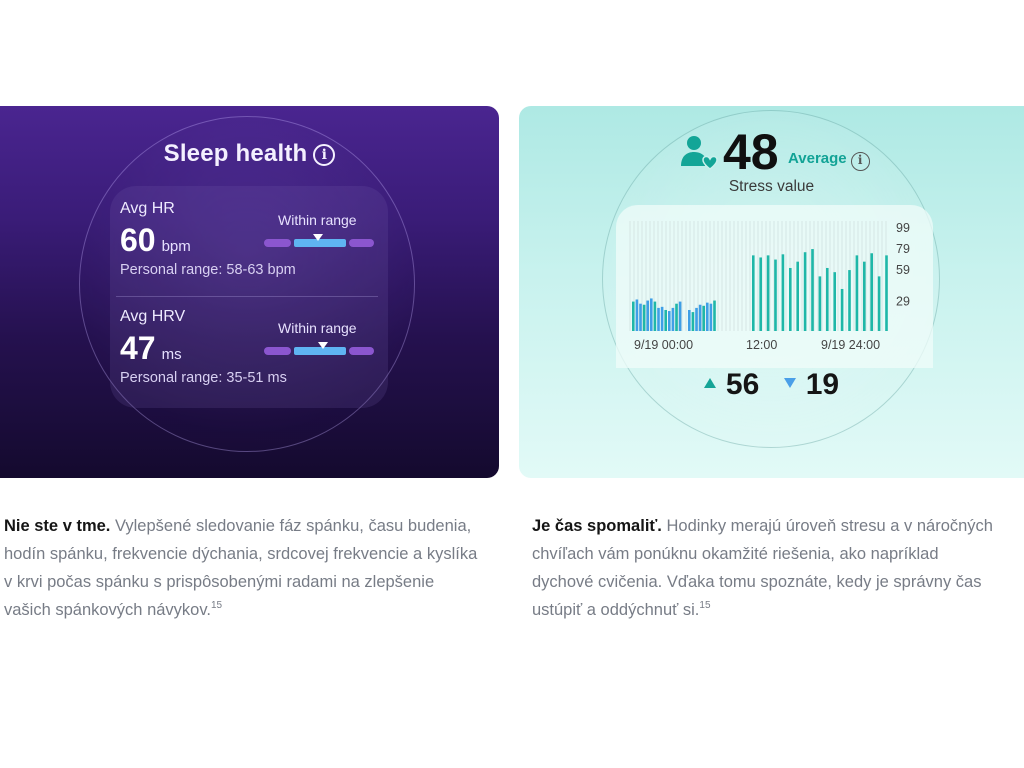 This screenshot has height=768, width=1024. I want to click on avg-hr-value: 60, so click(138, 240).